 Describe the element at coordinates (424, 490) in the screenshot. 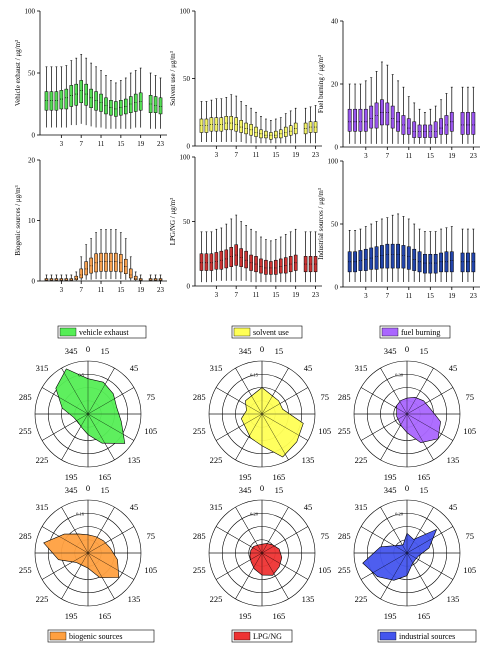

I see `radar-direction-label: 15` at that location.